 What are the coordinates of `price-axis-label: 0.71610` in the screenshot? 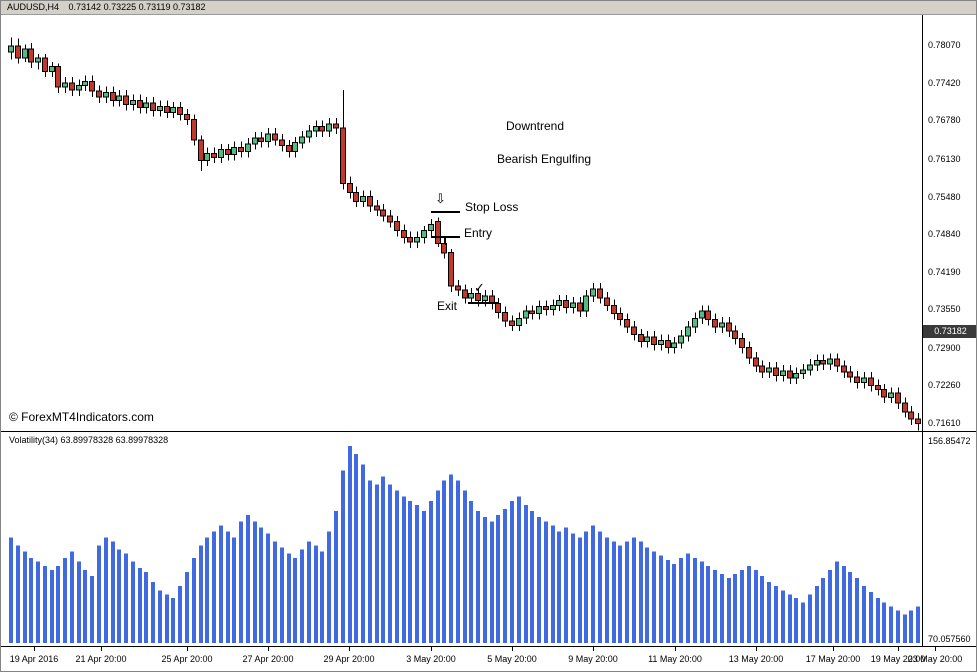 It's located at (944, 423).